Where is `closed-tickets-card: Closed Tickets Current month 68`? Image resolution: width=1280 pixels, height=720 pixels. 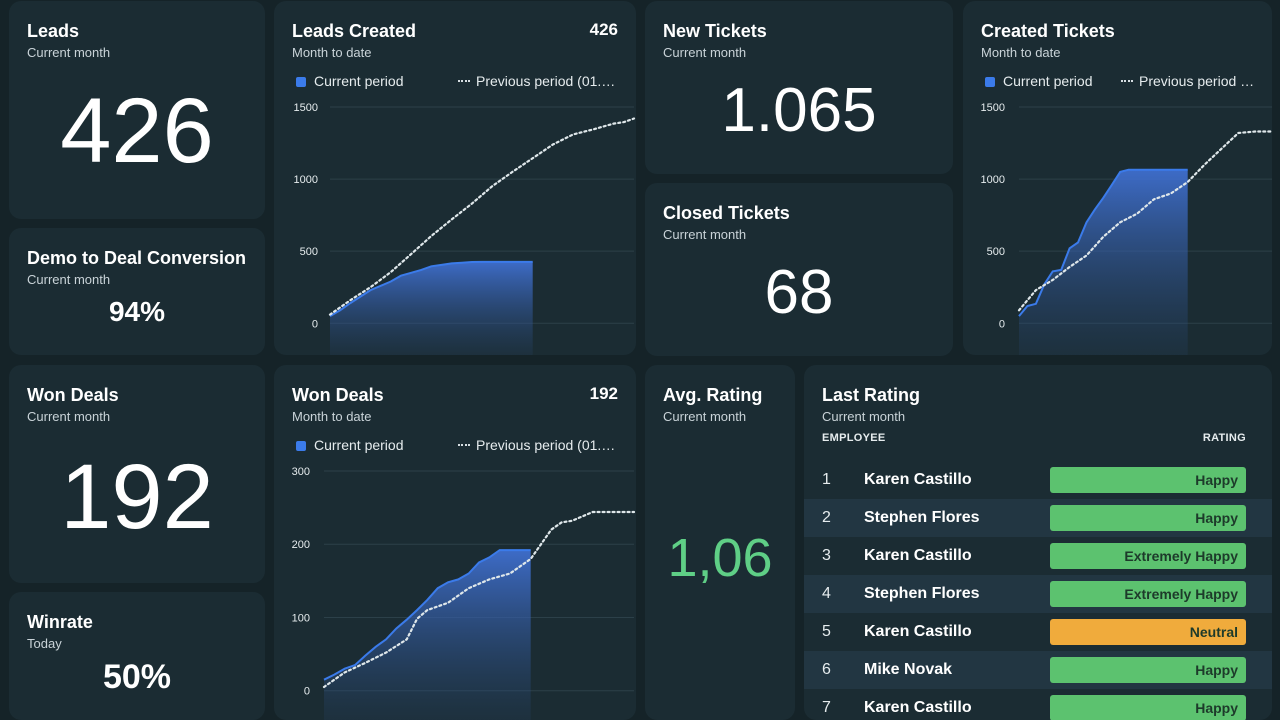 closed-tickets-card: Closed Tickets Current month 68 is located at coordinates (799, 269).